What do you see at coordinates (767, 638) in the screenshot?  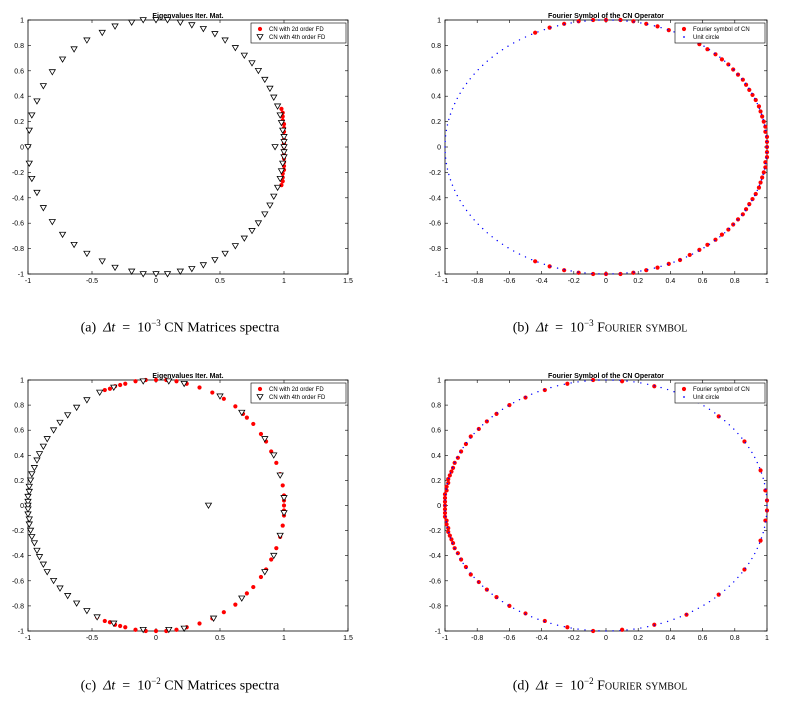 I see `x-tick-label: 1` at bounding box center [767, 638].